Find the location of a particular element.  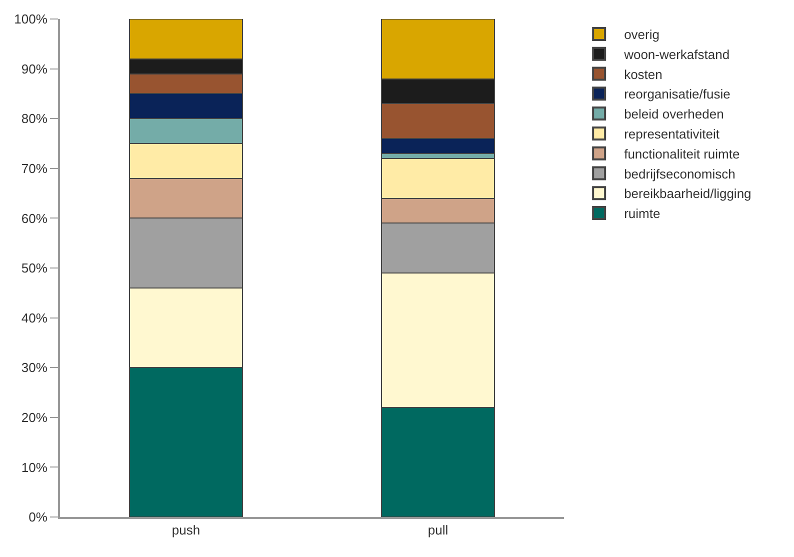

legend-label: functionaliteit ruimte is located at coordinates (682, 154).